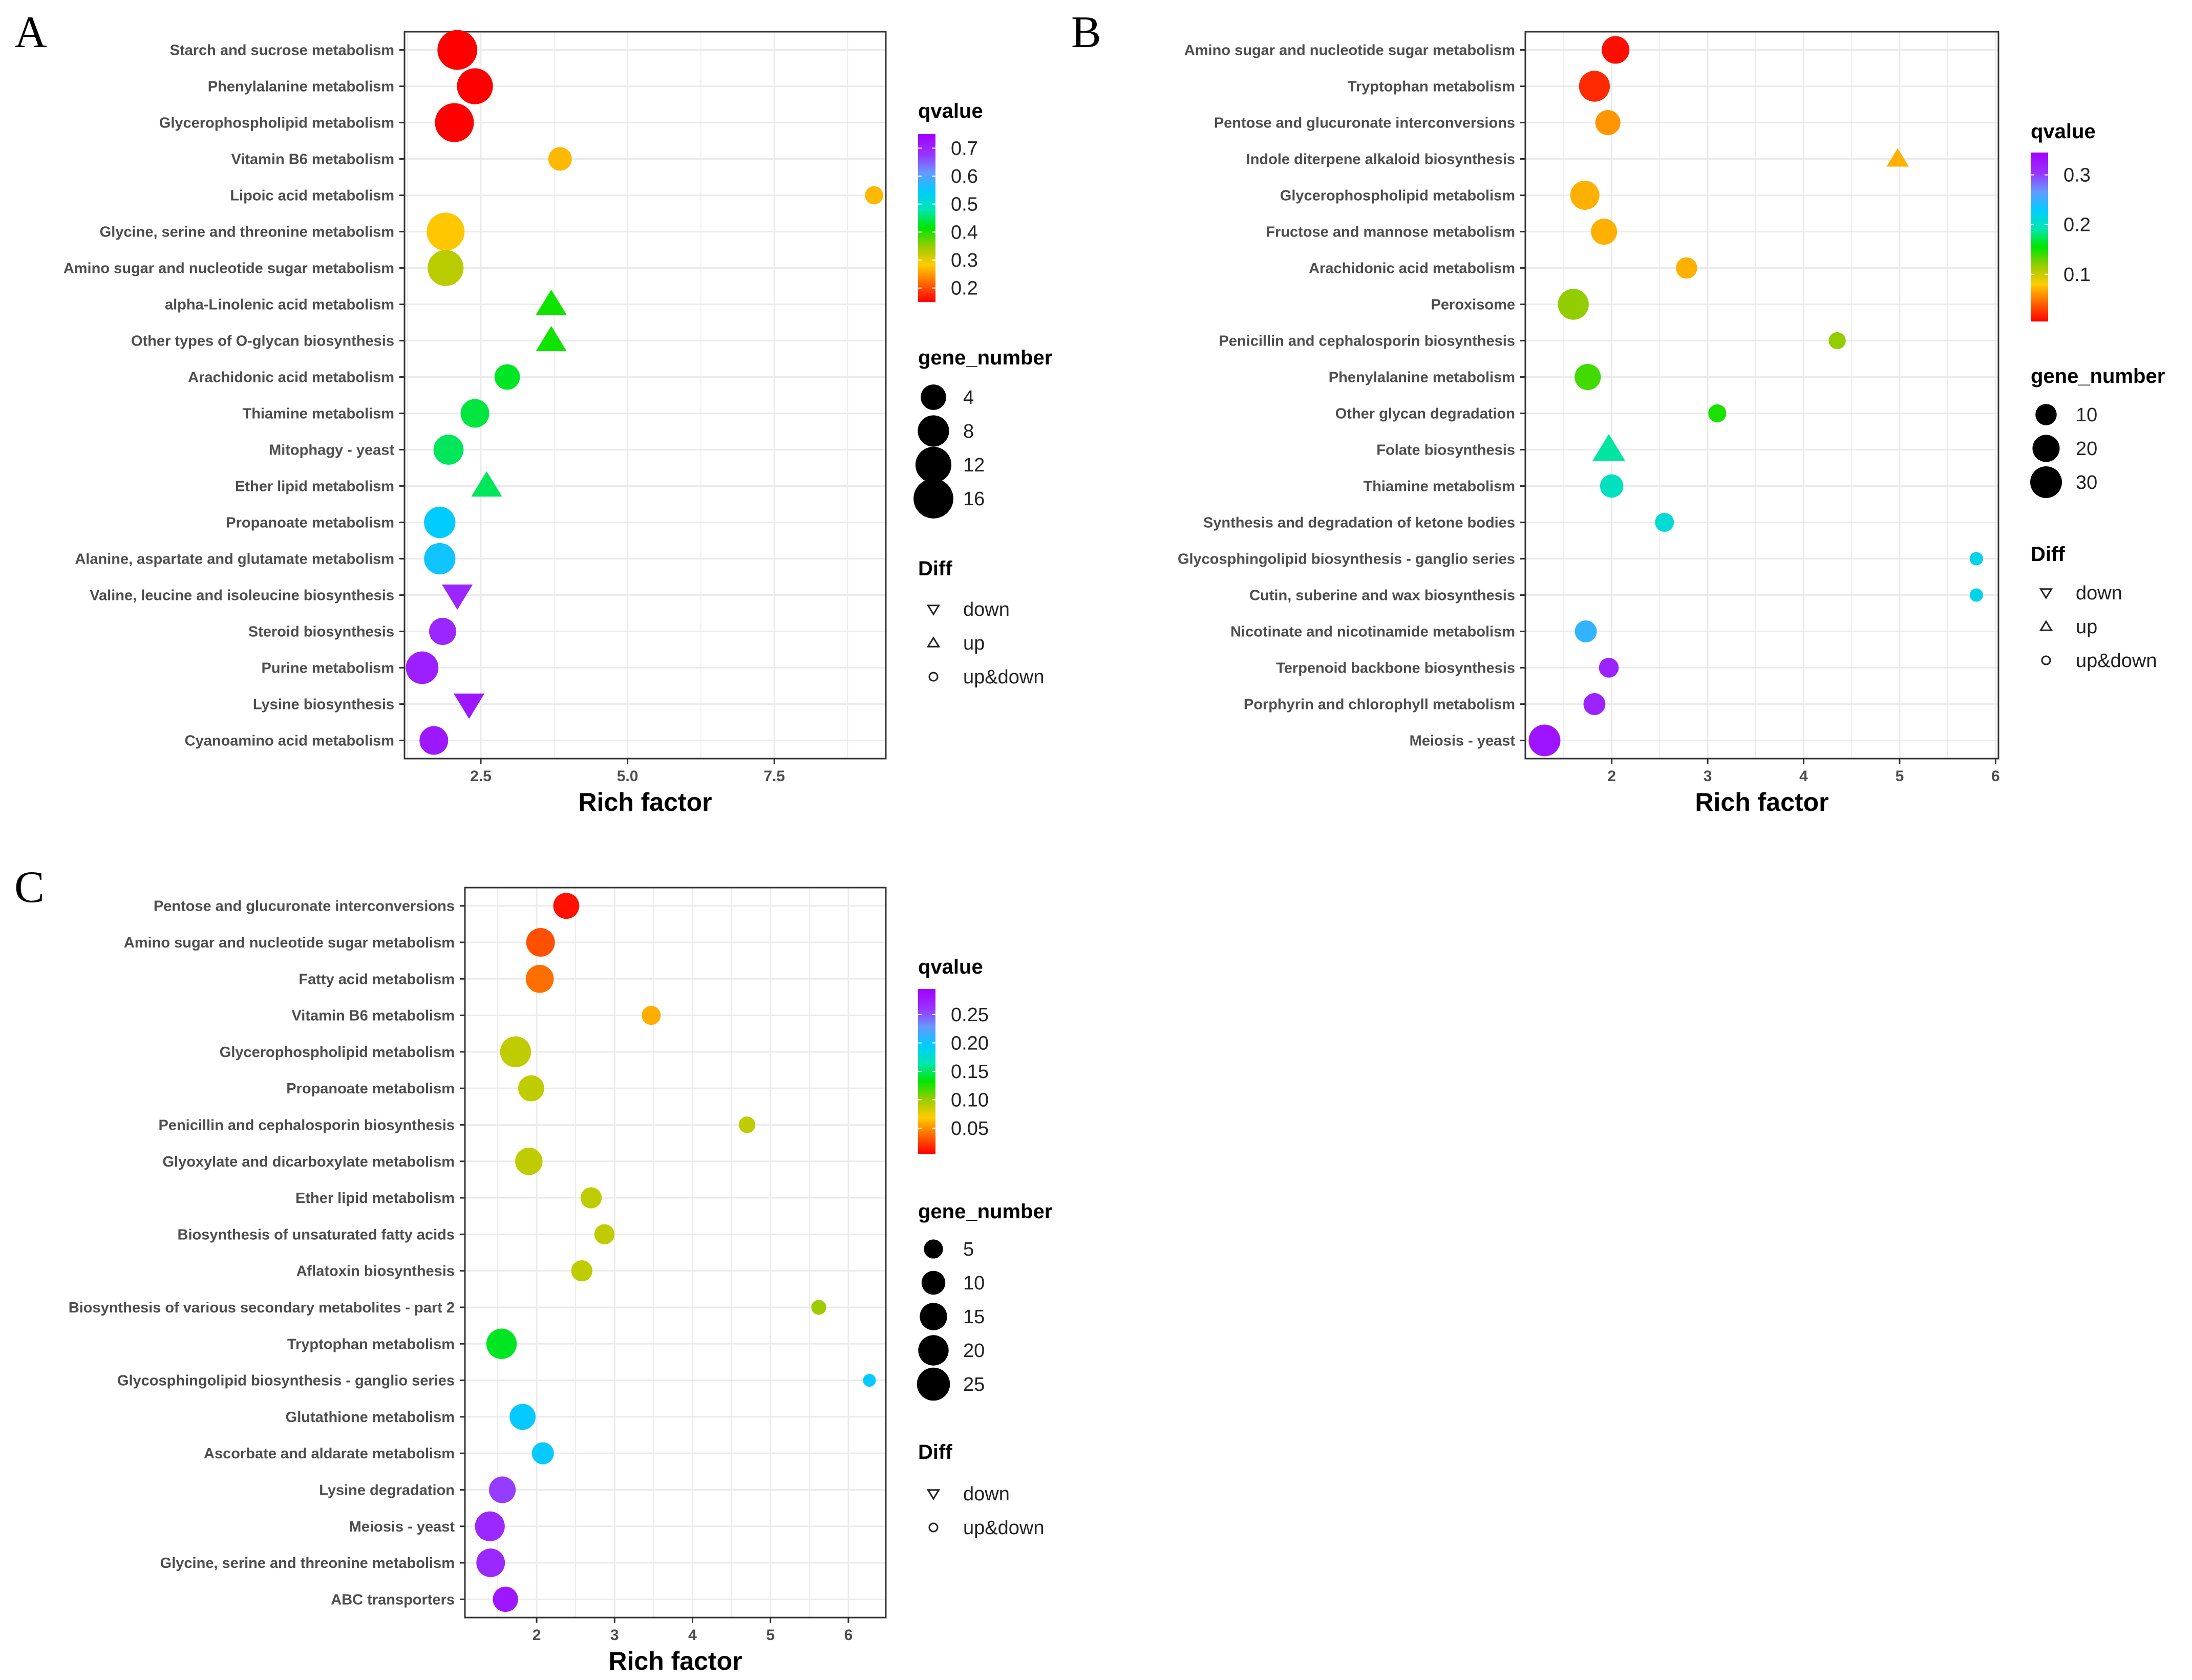 Image resolution: width=2192 pixels, height=1680 pixels. I want to click on point-lysine-biosynthesis, so click(469, 706).